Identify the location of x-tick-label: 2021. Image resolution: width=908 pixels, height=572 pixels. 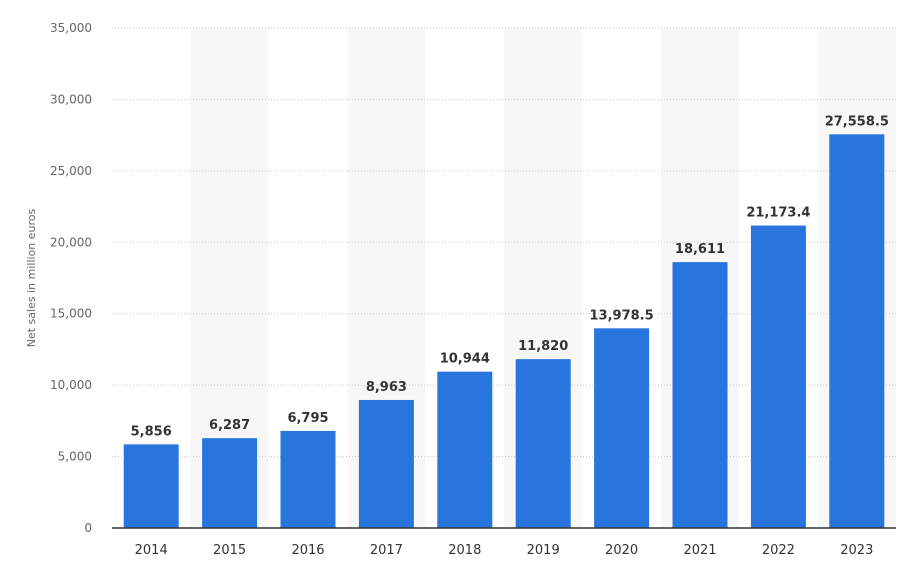
(699, 550).